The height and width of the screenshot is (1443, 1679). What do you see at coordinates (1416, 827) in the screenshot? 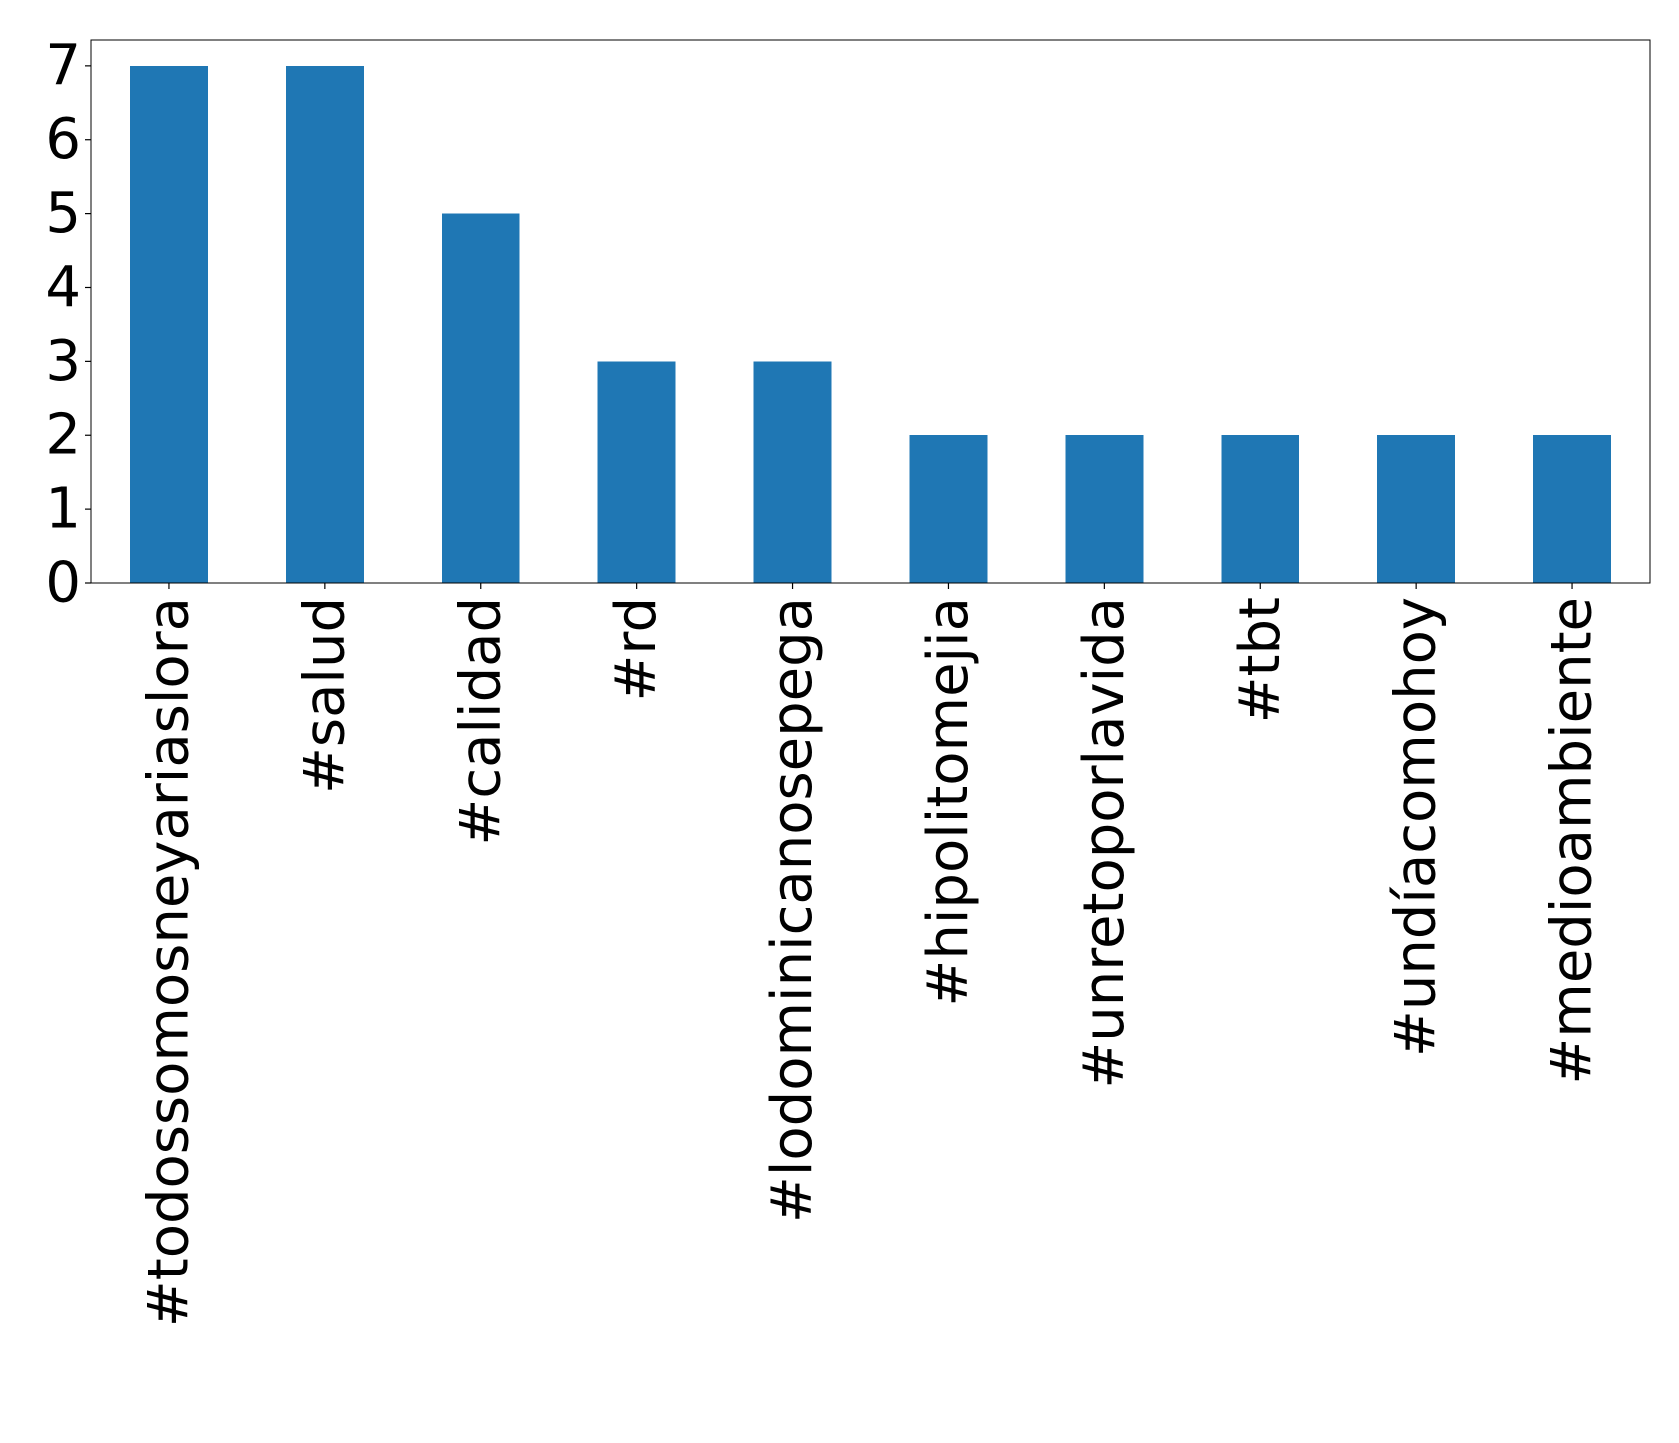
I see `x-tick-label: #undíacomohoy` at bounding box center [1416, 827].